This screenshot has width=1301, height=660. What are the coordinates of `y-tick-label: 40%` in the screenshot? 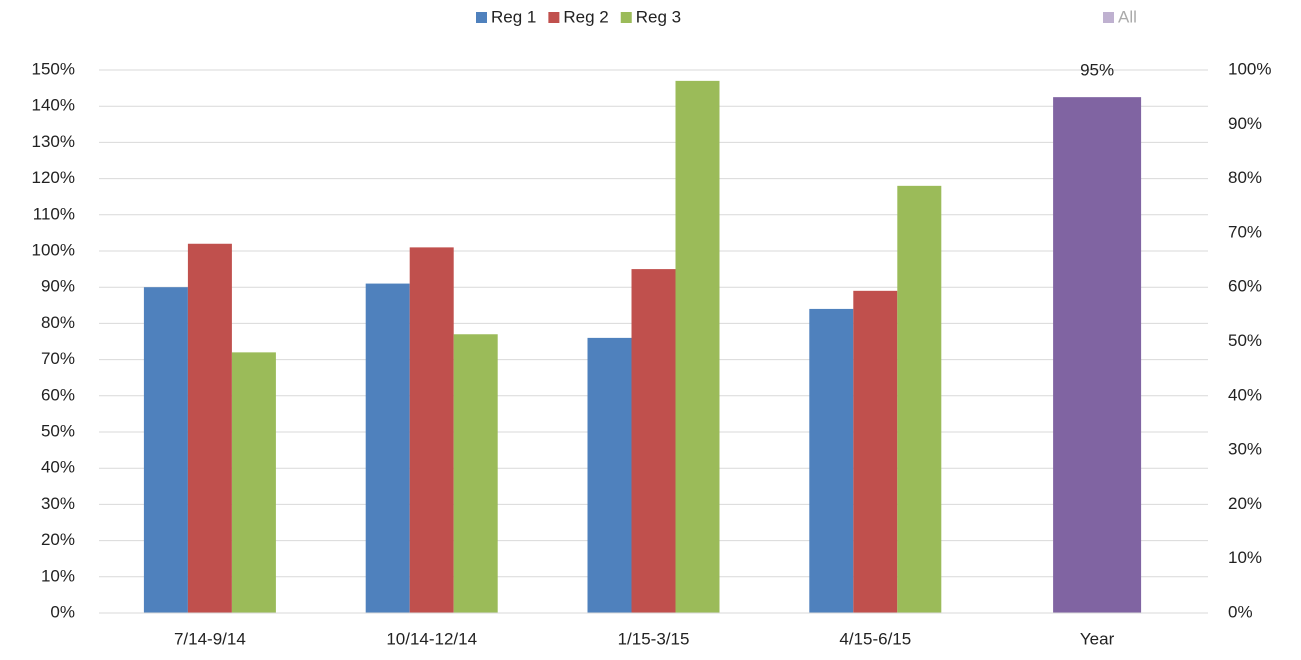 It's located at (58, 467).